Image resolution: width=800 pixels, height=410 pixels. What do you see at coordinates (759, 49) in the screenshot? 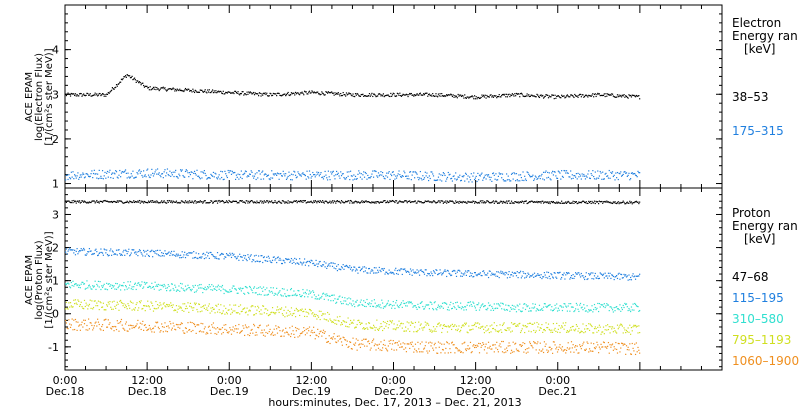
I see `electron-legend-title-3: [keV]` at bounding box center [759, 49].